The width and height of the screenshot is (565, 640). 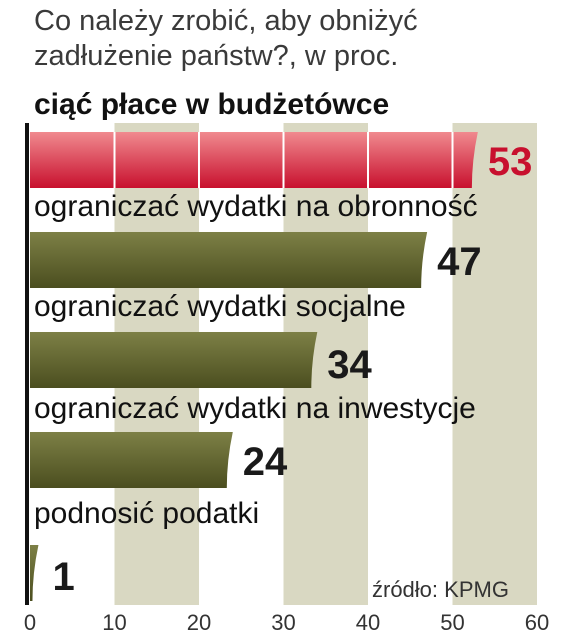 What do you see at coordinates (199, 622) in the screenshot?
I see `x-tick-label: 20` at bounding box center [199, 622].